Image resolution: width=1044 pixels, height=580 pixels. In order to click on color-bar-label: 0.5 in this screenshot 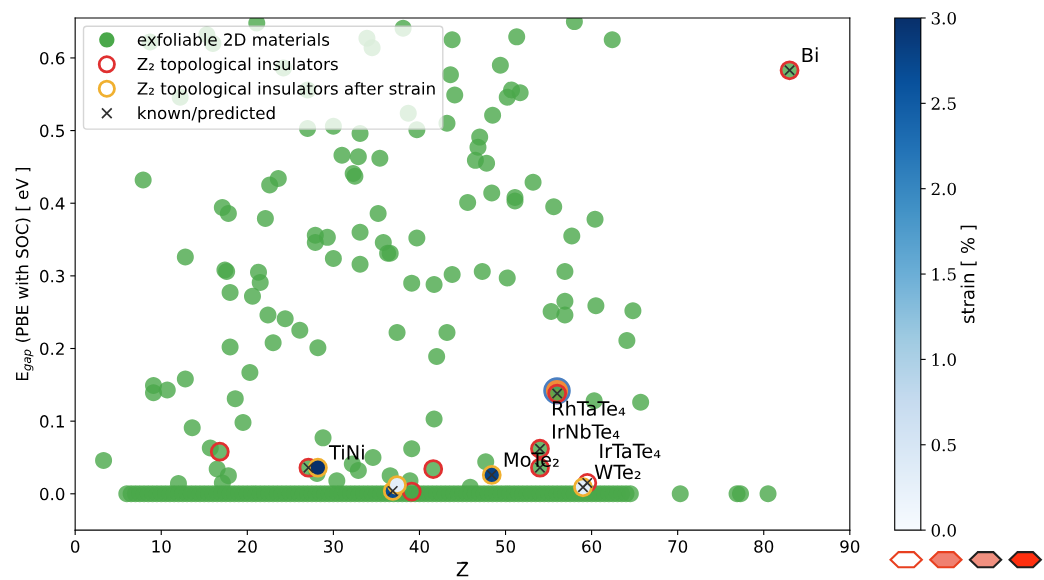, I will do `click(943, 445)`.